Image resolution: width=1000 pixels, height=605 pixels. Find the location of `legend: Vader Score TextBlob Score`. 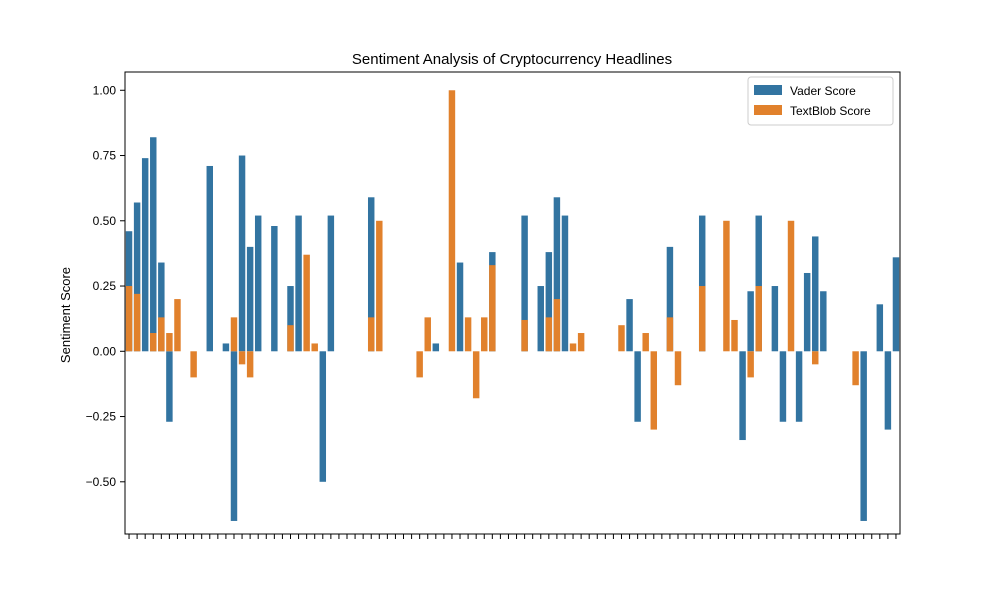

legend: Vader Score TextBlob Score is located at coordinates (820, 101).